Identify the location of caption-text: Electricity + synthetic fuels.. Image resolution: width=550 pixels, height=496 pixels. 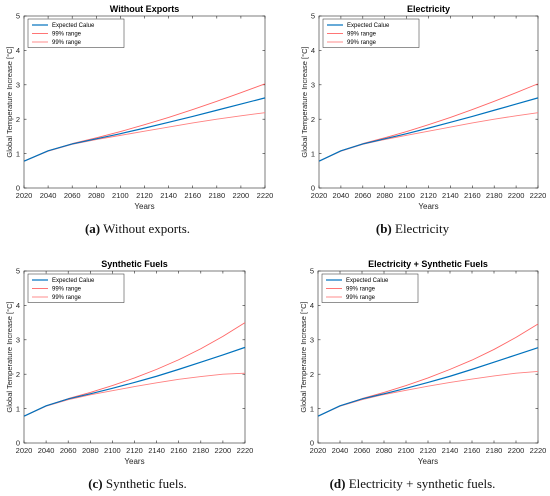
(422, 483).